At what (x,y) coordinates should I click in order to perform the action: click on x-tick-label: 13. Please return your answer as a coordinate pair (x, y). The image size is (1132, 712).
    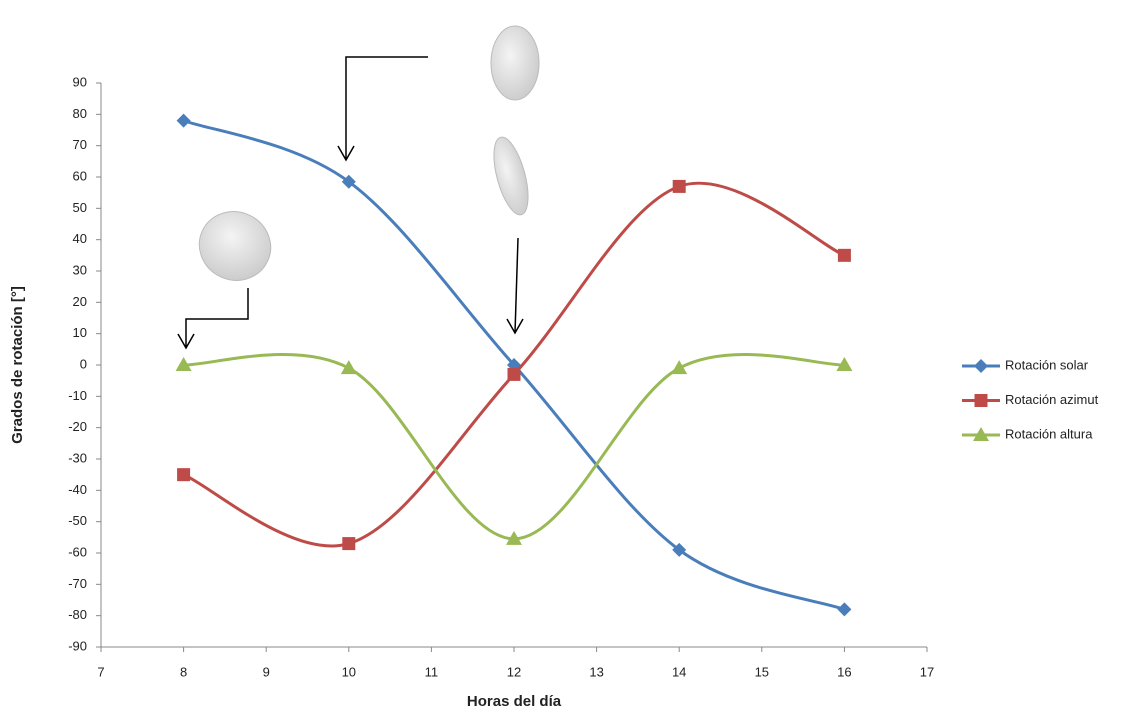
    Looking at the image, I should click on (596, 671).